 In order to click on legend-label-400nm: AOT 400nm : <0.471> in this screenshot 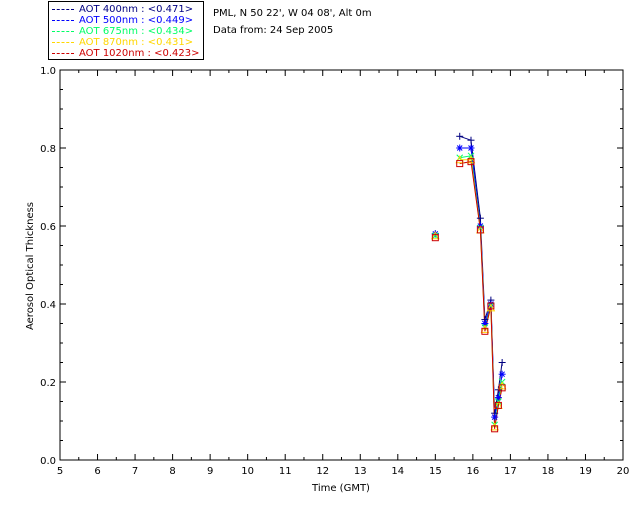, I will do `click(136, 9)`.